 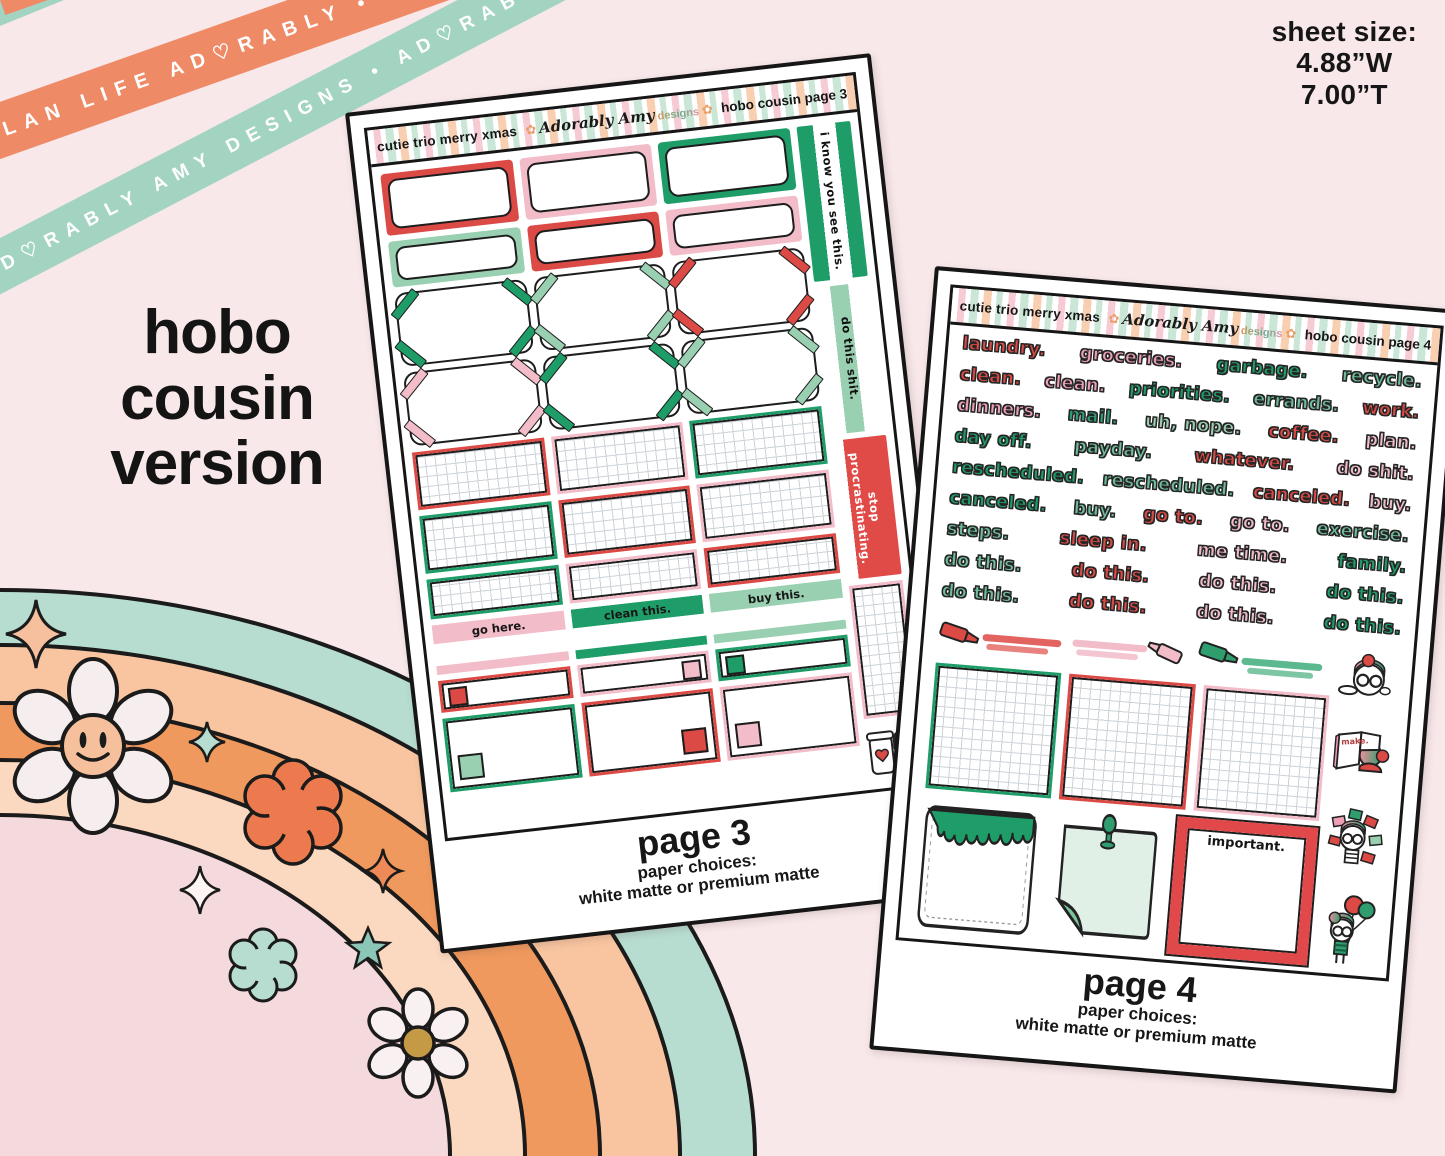 What do you see at coordinates (1093, 416) in the screenshot?
I see `word-sticker: mail.` at bounding box center [1093, 416].